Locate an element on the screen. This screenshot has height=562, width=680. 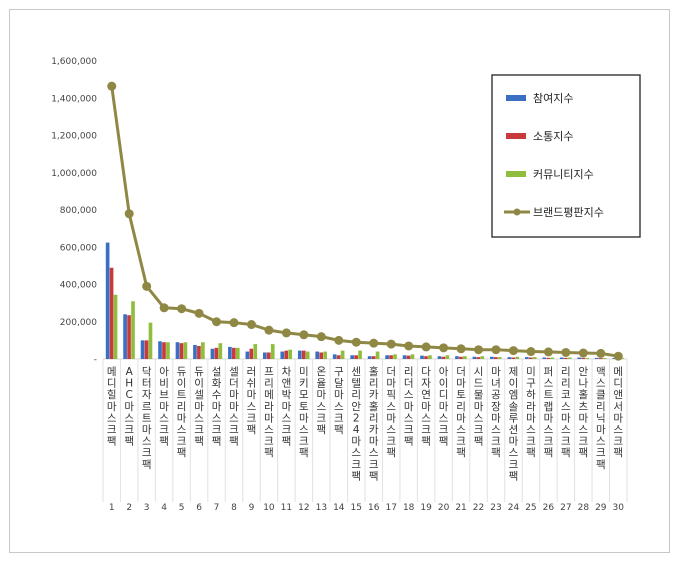
rank-label: 15 is located at coordinates (356, 508).